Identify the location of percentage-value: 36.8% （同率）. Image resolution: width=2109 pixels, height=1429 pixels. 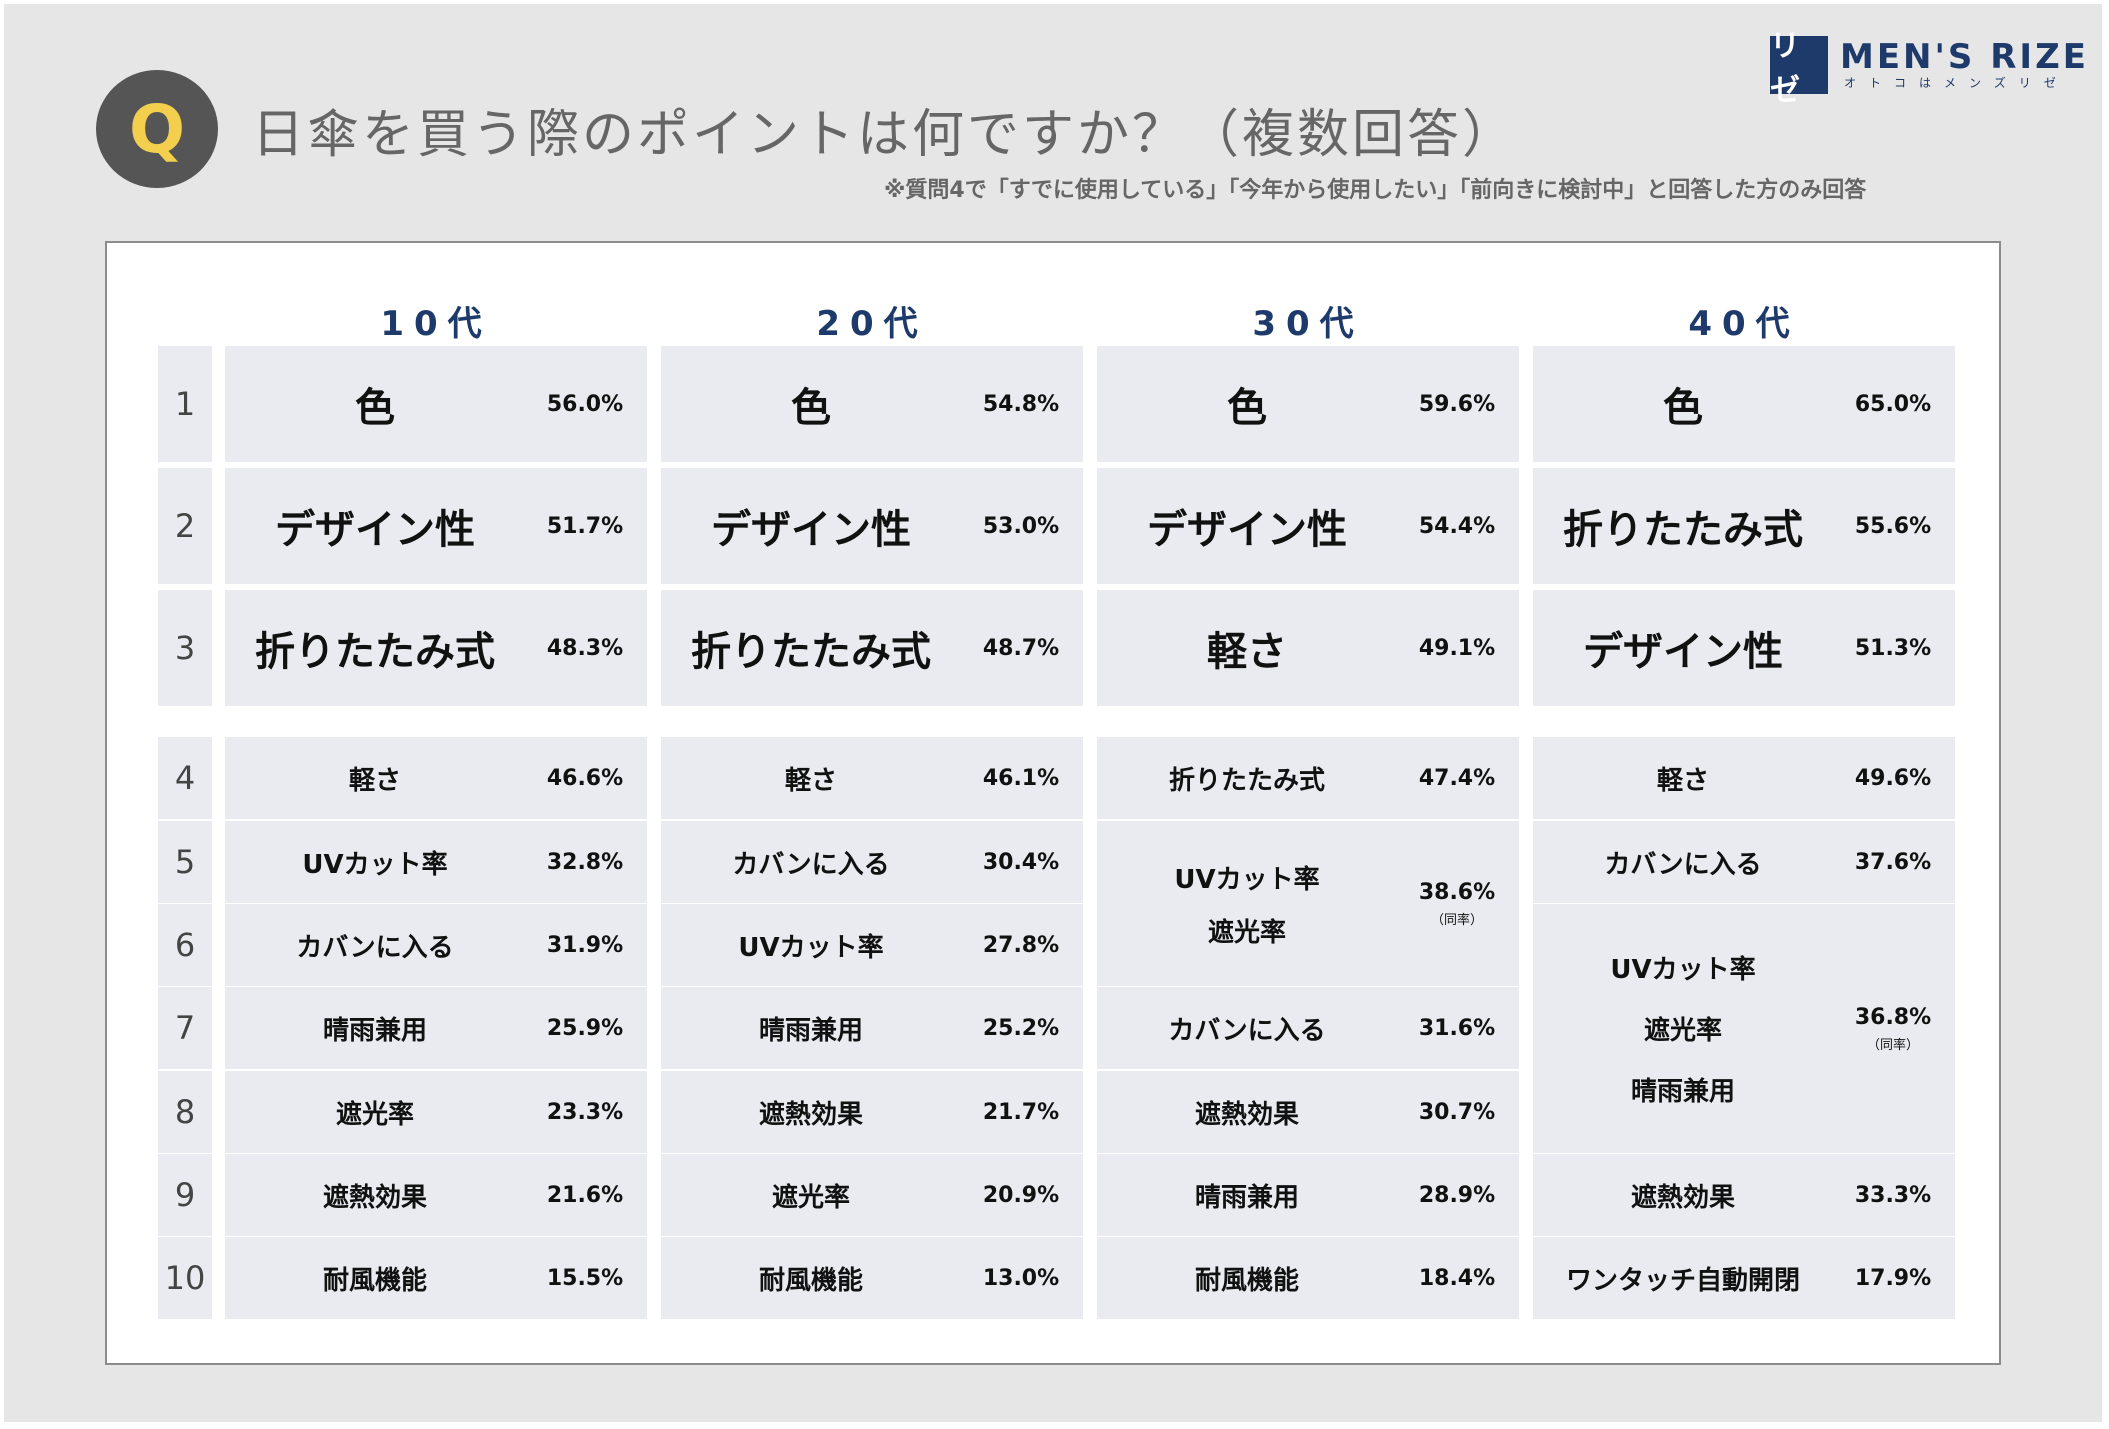
(1893, 1028).